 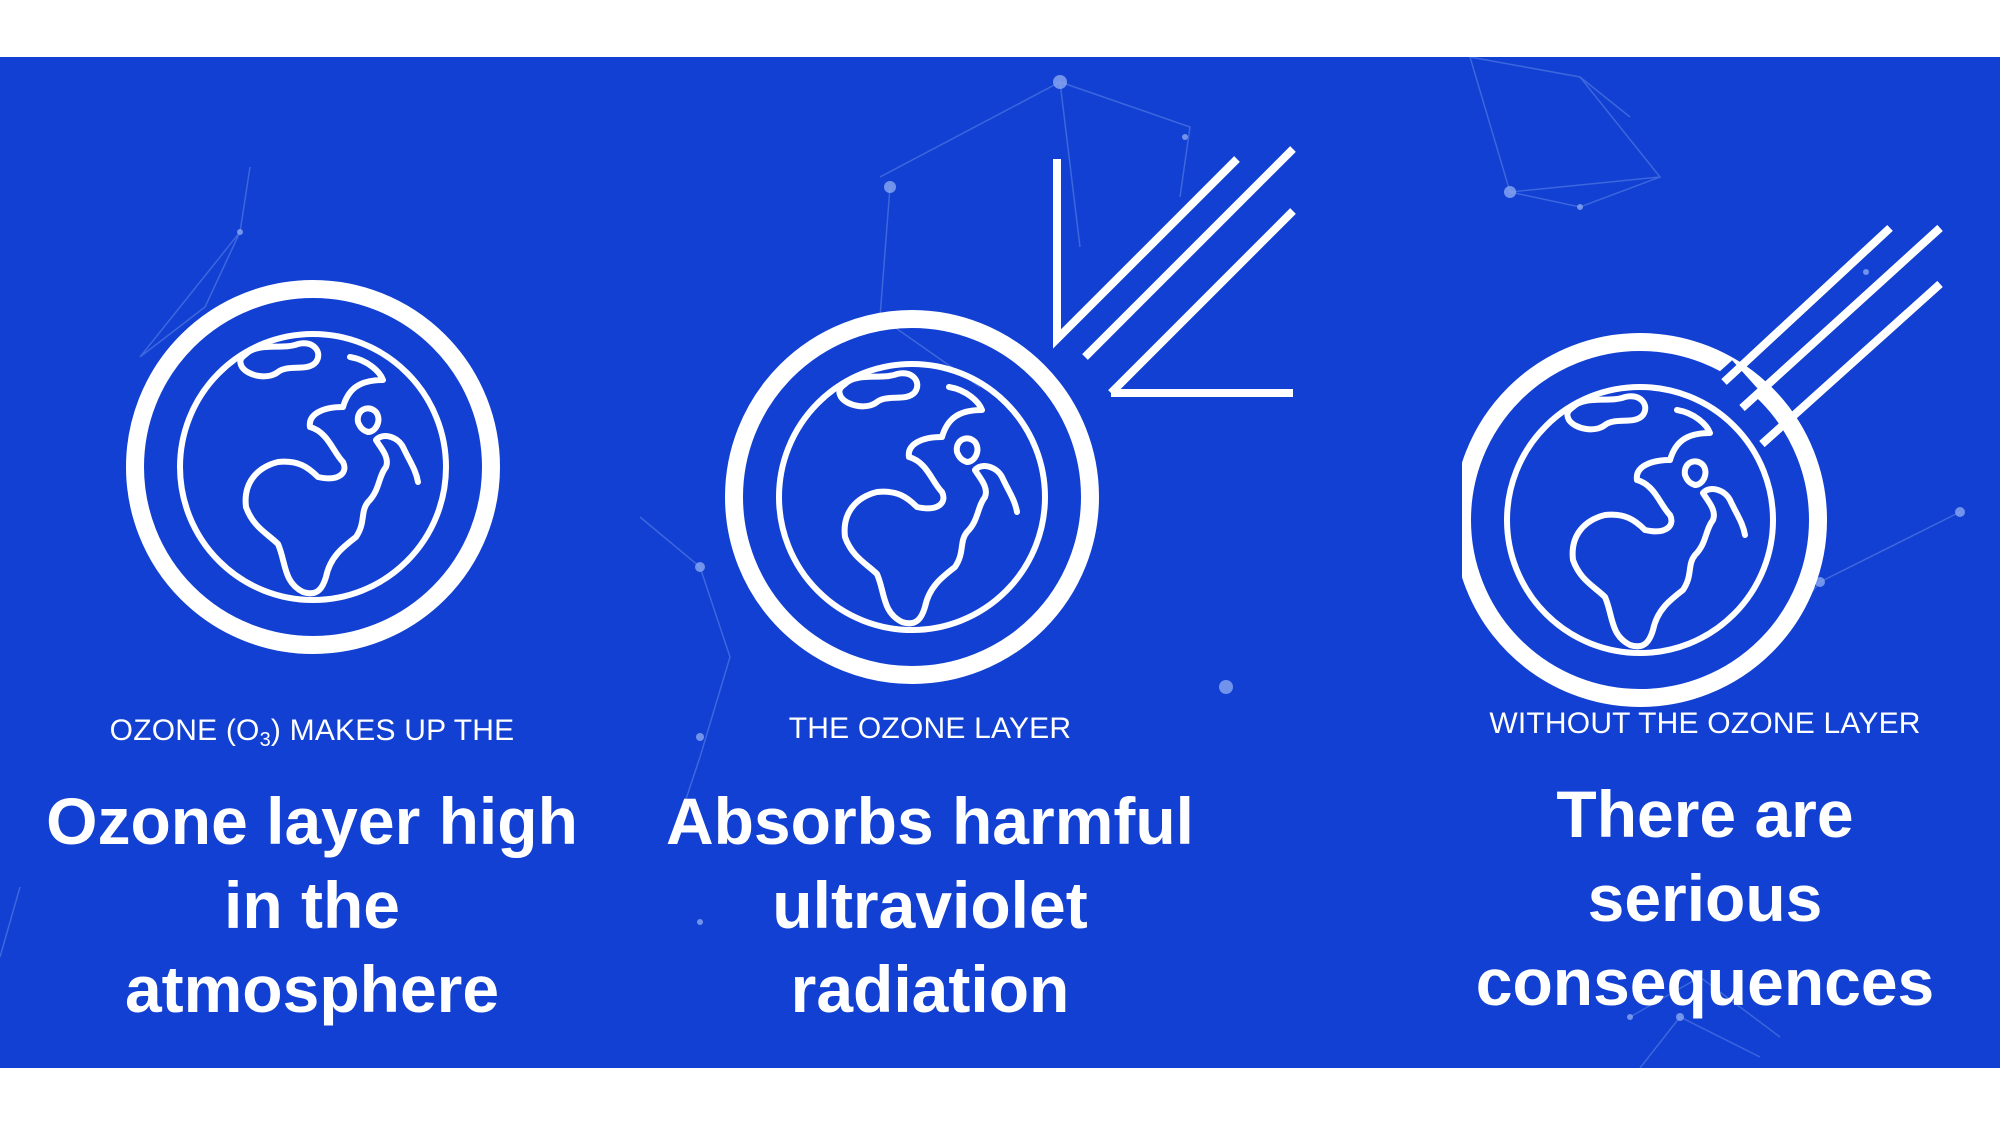 What do you see at coordinates (1705, 982) in the screenshot?
I see `headline-line: consequences` at bounding box center [1705, 982].